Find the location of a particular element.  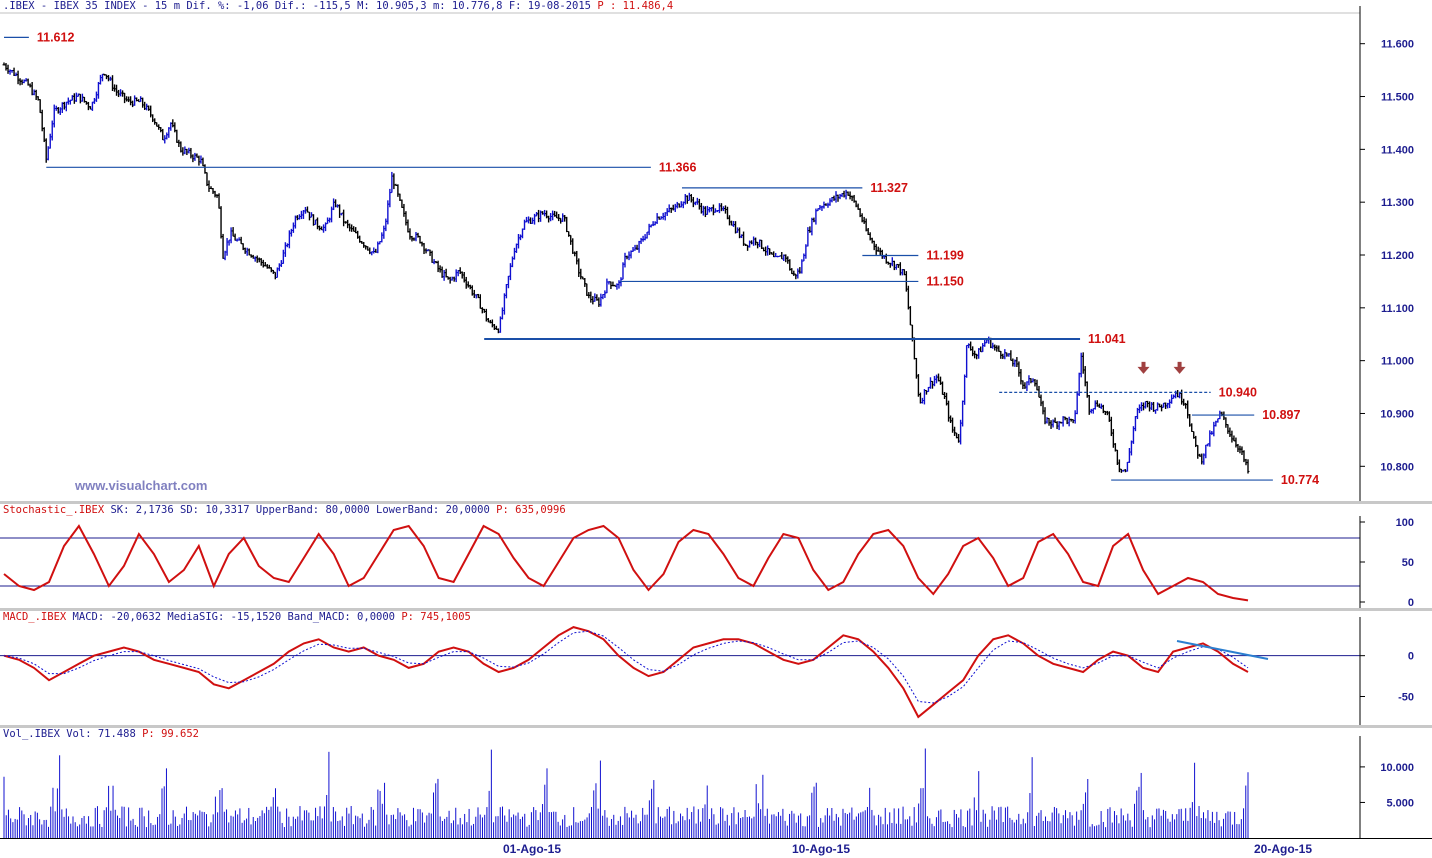

dif-pct-label: Dif. %: -1,06 is located at coordinates (227, 6).